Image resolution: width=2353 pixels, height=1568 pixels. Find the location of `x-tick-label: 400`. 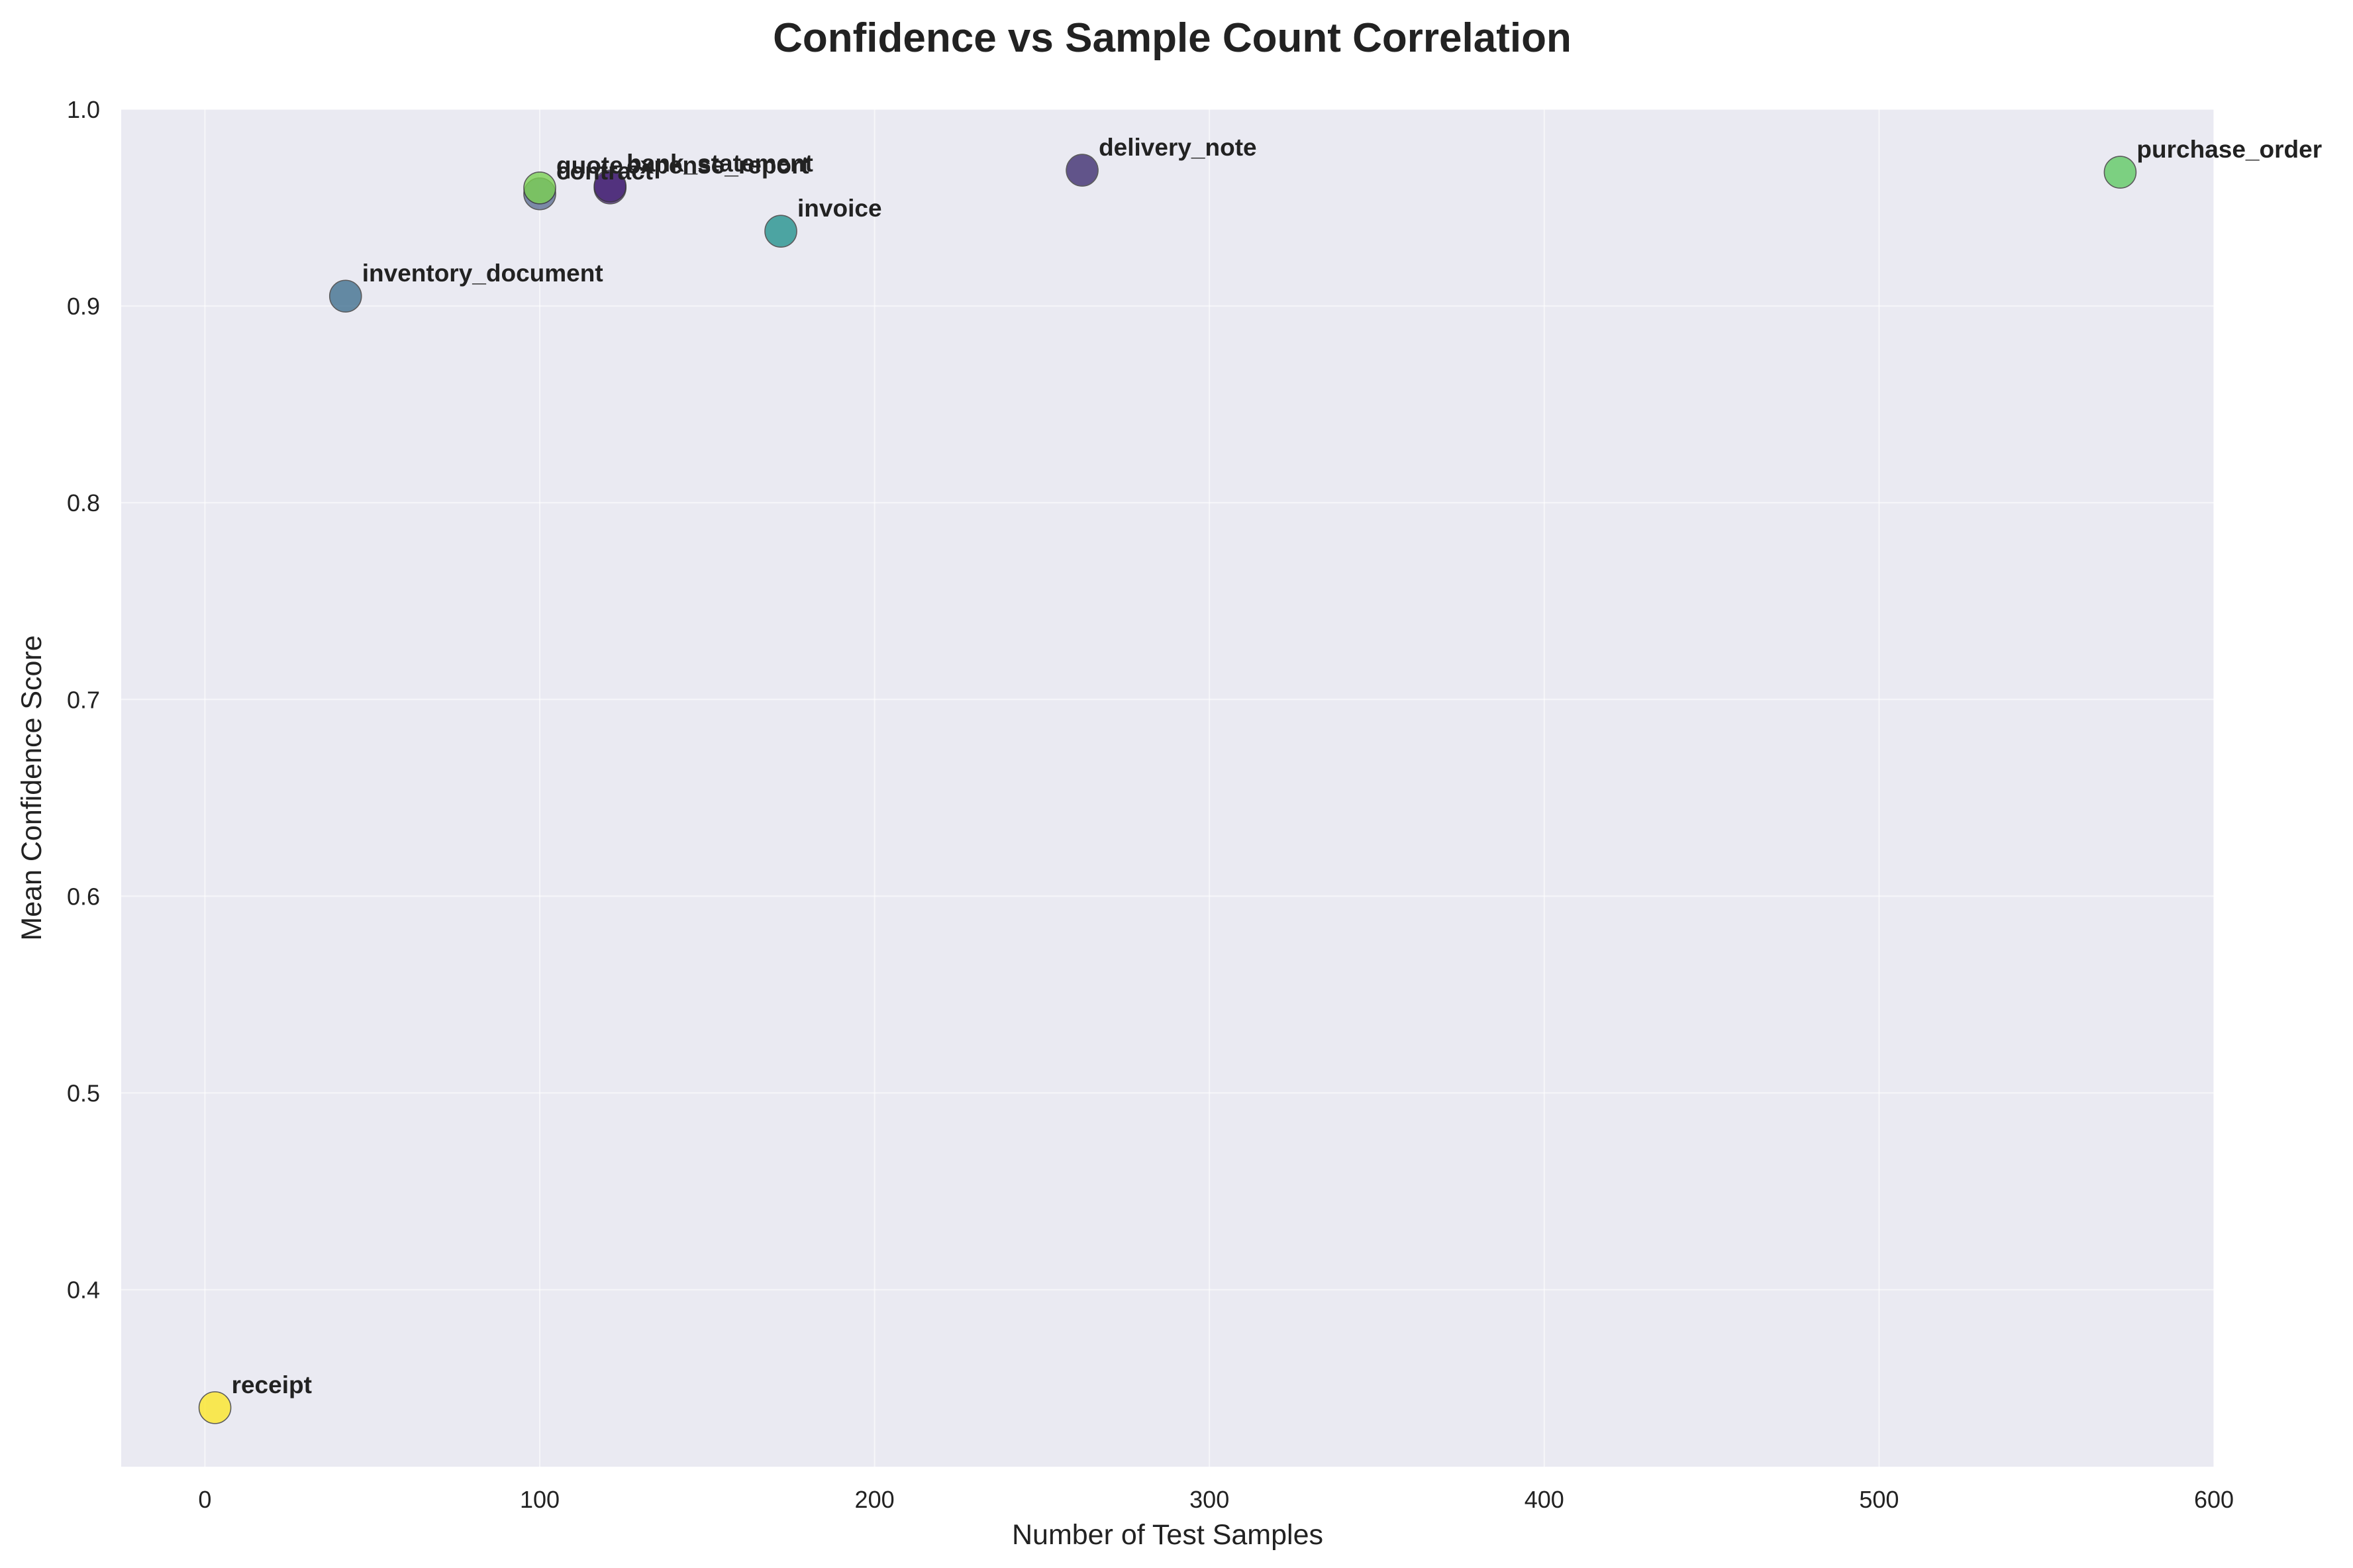

x-tick-label: 400 is located at coordinates (1544, 1499).